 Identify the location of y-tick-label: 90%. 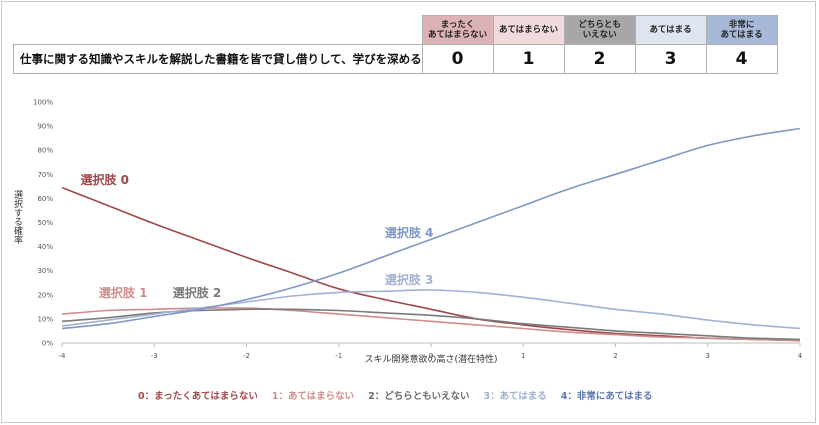
(45, 127).